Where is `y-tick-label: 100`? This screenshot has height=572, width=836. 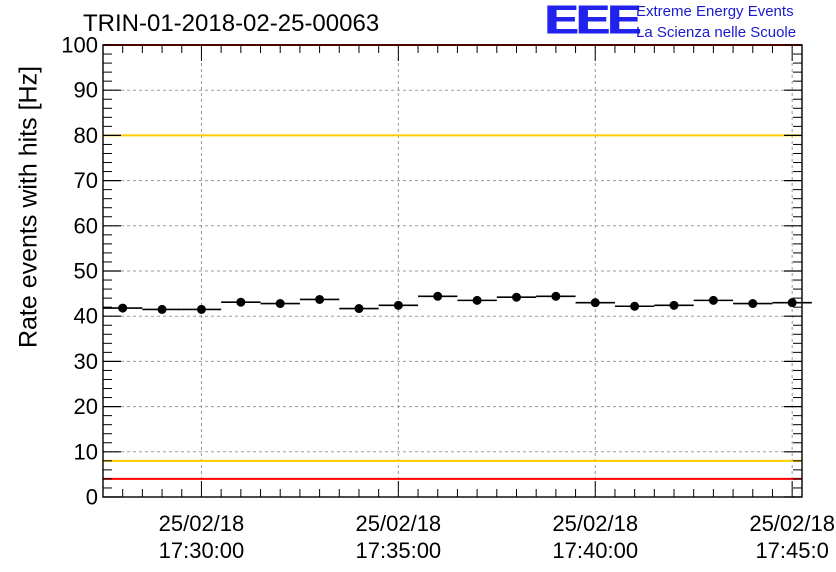 y-tick-label: 100 is located at coordinates (79, 45).